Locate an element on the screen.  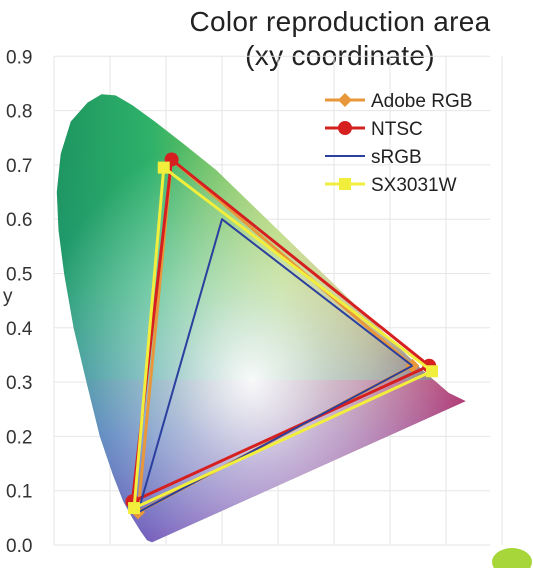
legend-label: sRGB is located at coordinates (396, 157).